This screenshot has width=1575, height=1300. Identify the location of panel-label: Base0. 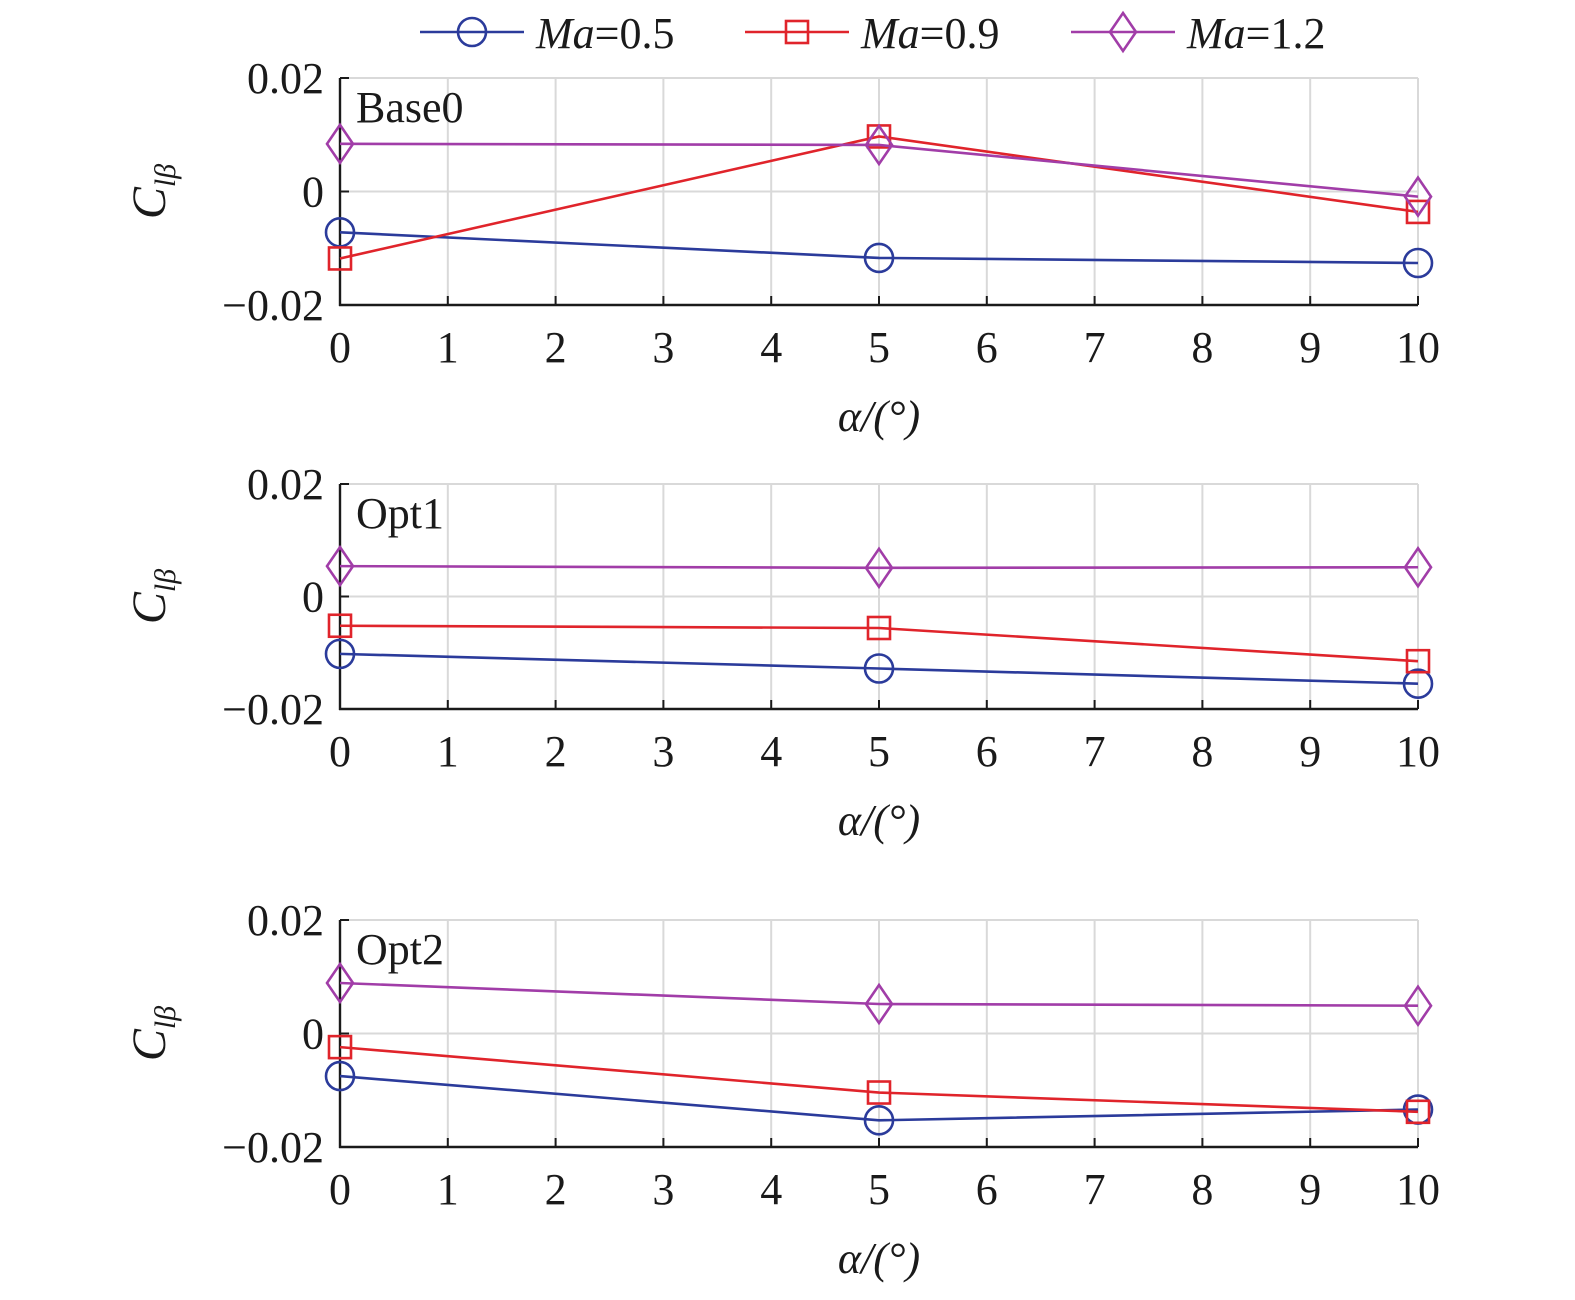
(410, 107).